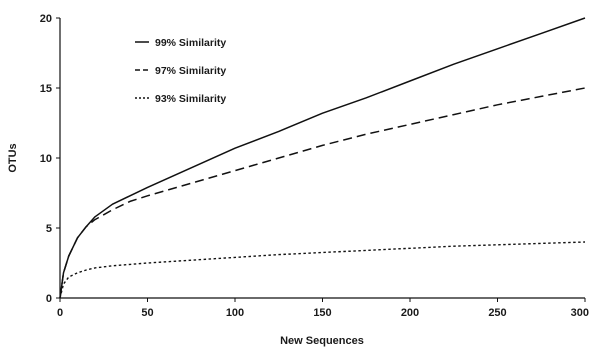 The height and width of the screenshot is (348, 591). What do you see at coordinates (322, 313) in the screenshot?
I see `x-tick-label: 150` at bounding box center [322, 313].